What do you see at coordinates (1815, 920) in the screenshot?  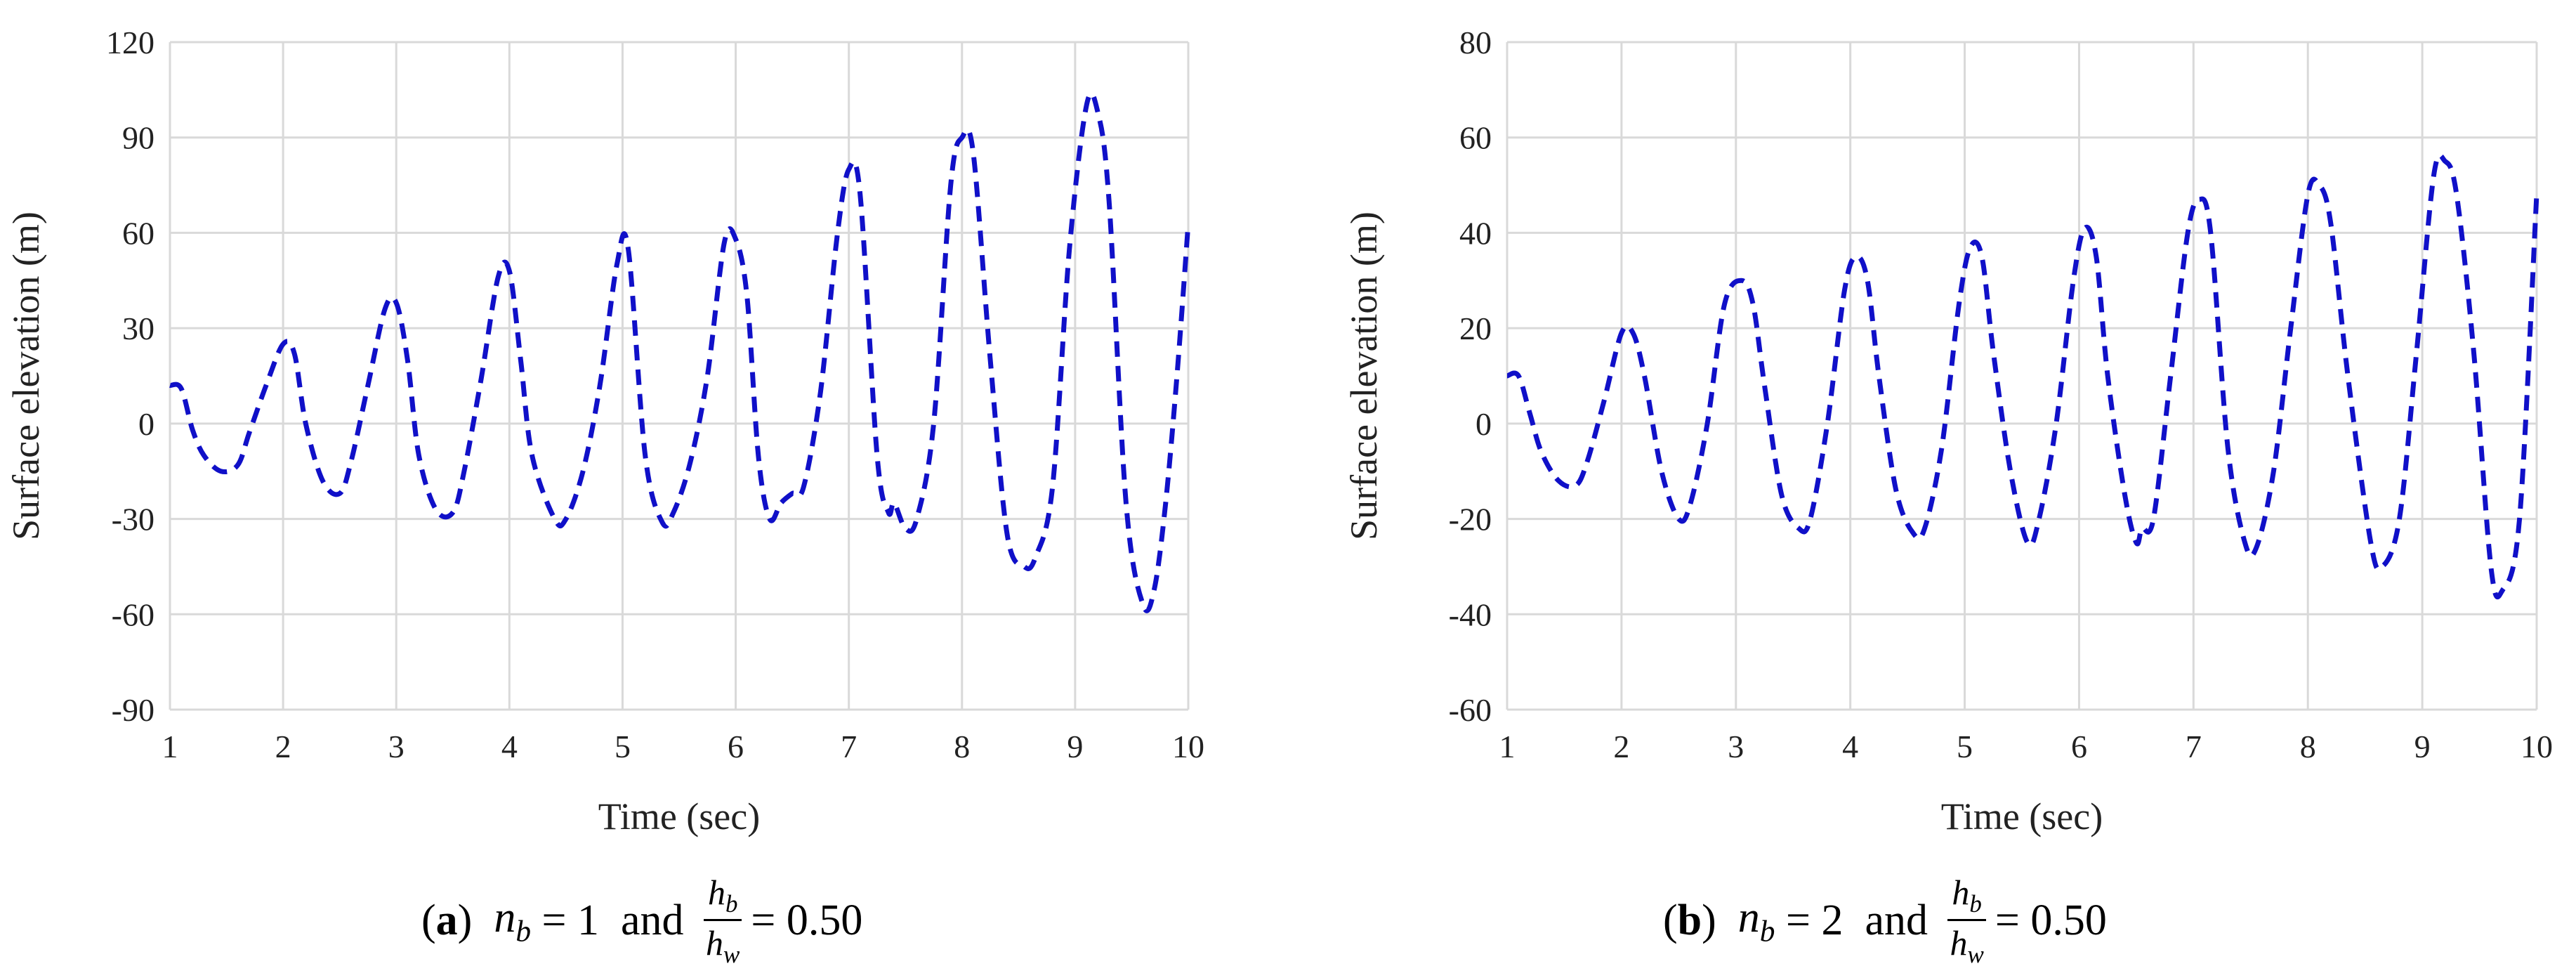 I see `caption-b-nb-value: = 2` at bounding box center [1815, 920].